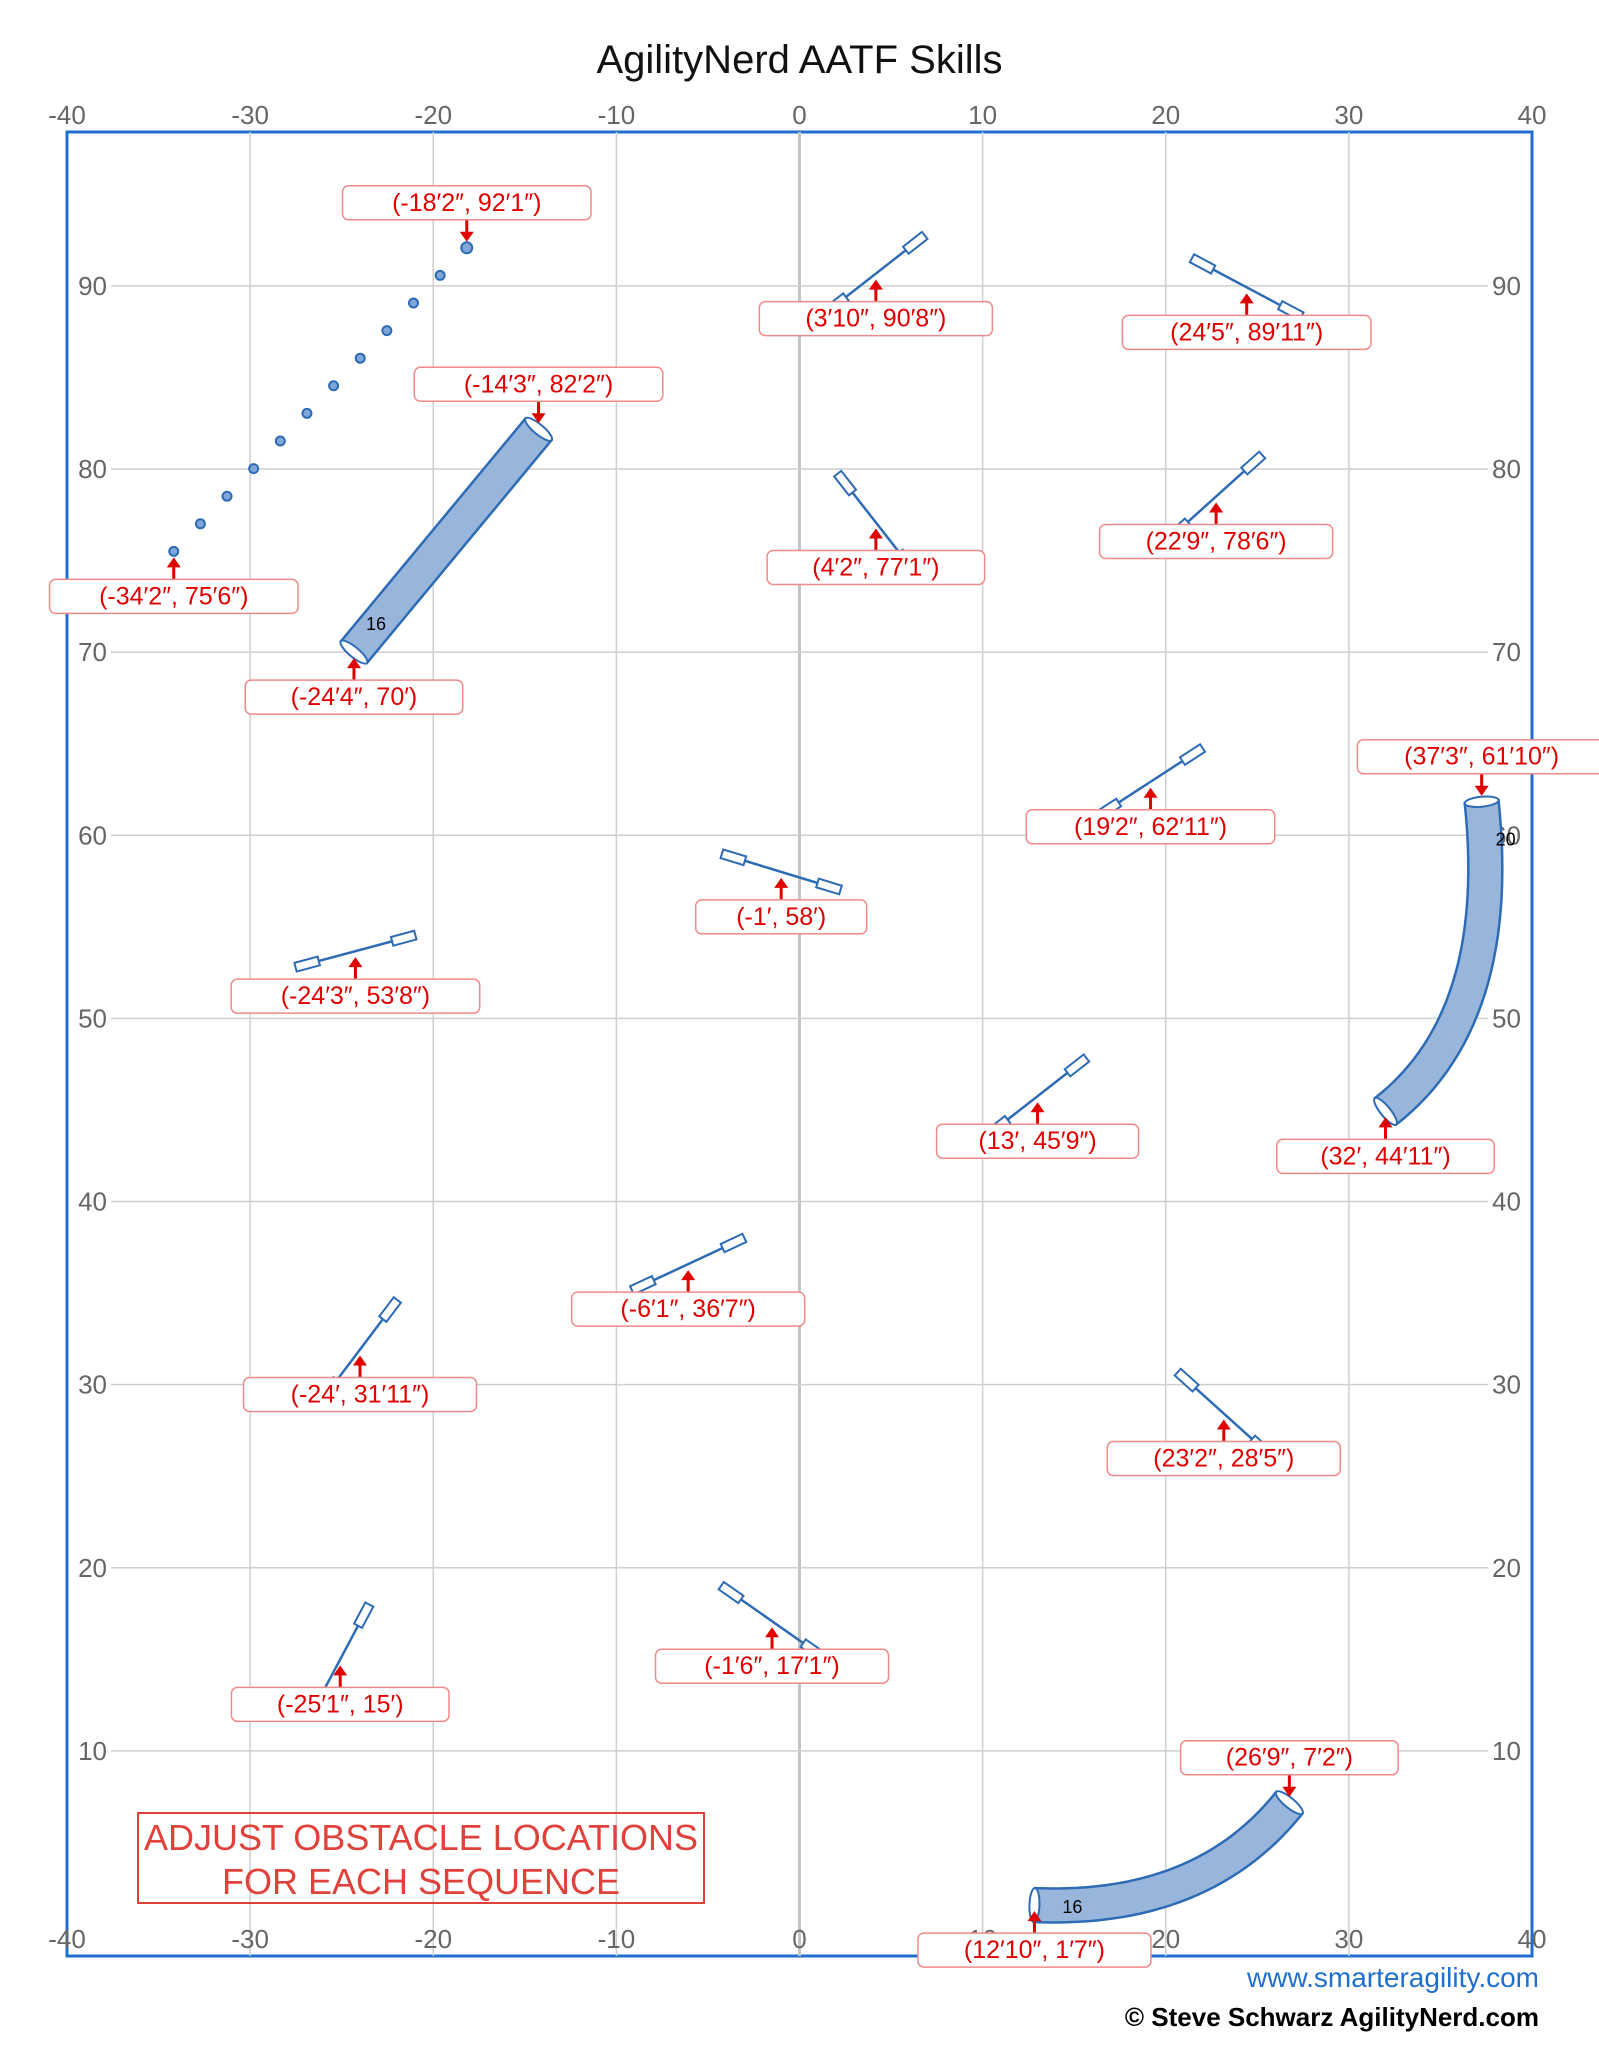 The width and height of the screenshot is (1599, 2046). Describe the element at coordinates (1506, 1568) in the screenshot. I see `y-tick-label-right: 20` at that location.